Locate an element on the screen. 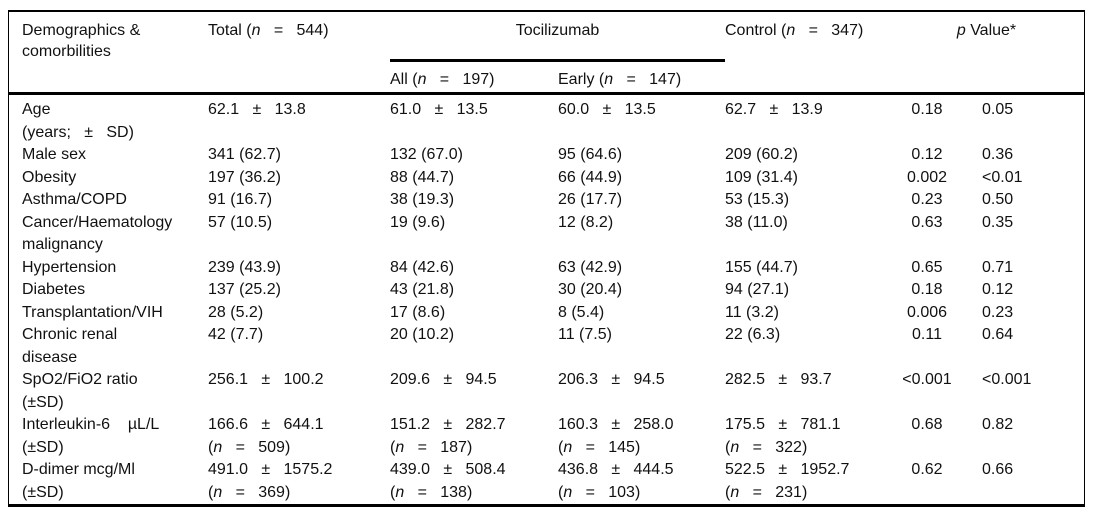 The width and height of the screenshot is (1093, 516). cell-line: 151.2 ± 282.7 is located at coordinates (448, 424).